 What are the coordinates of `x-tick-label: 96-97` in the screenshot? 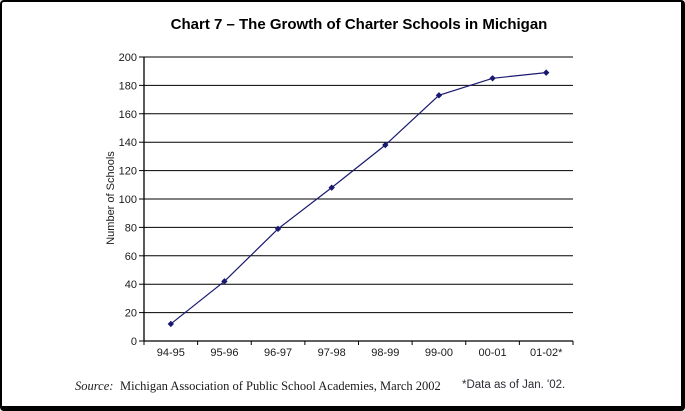 It's located at (278, 353).